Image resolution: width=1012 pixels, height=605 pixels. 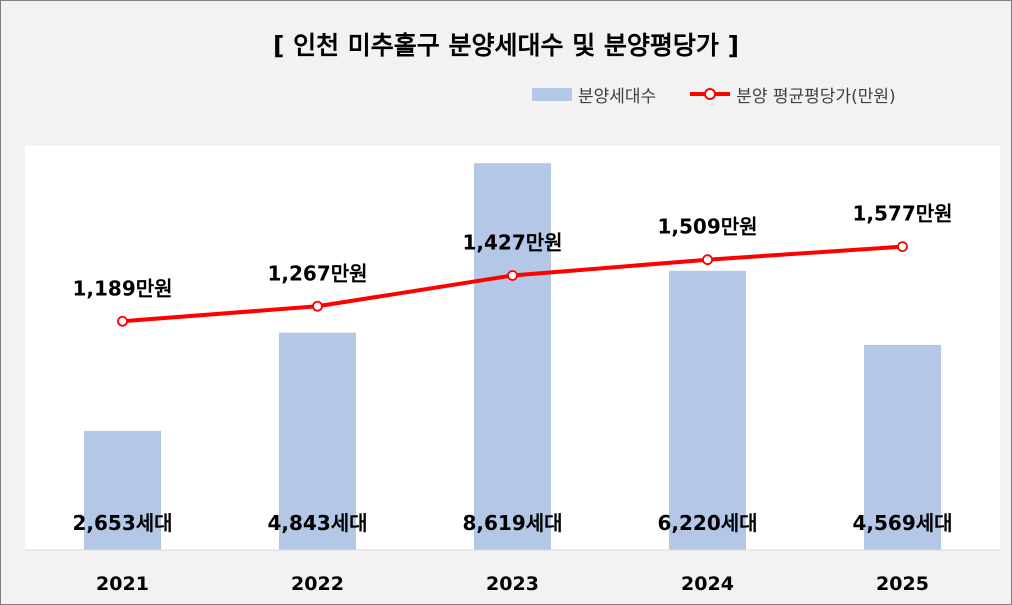 What do you see at coordinates (122, 584) in the screenshot?
I see `x-tick-label-2021: 2021` at bounding box center [122, 584].